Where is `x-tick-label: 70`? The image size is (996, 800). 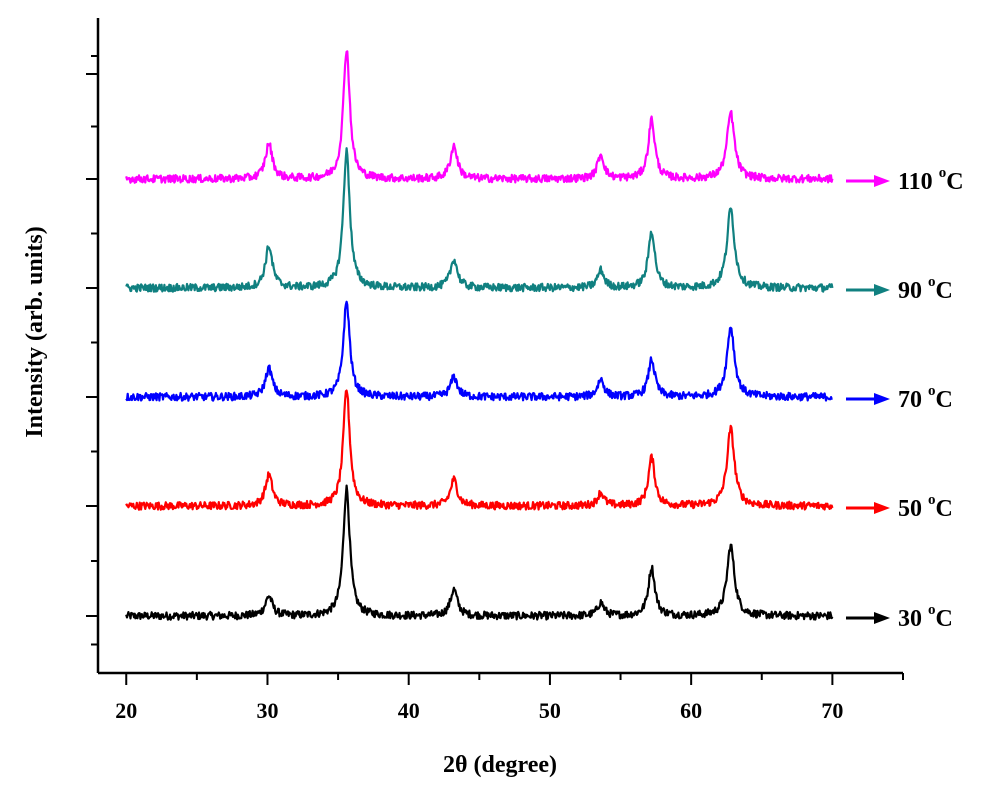
x-tick-label: 70 is located at coordinates (832, 710).